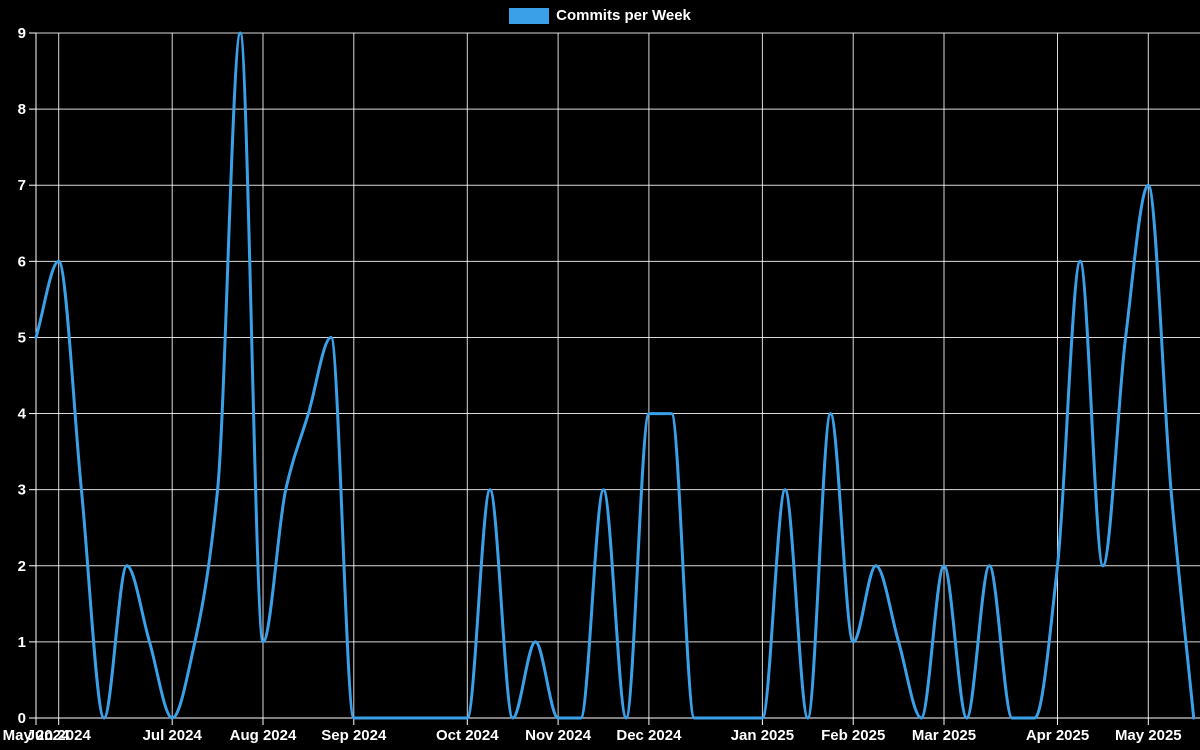  What do you see at coordinates (22, 33) in the screenshot?
I see `y-tick-label: 9` at bounding box center [22, 33].